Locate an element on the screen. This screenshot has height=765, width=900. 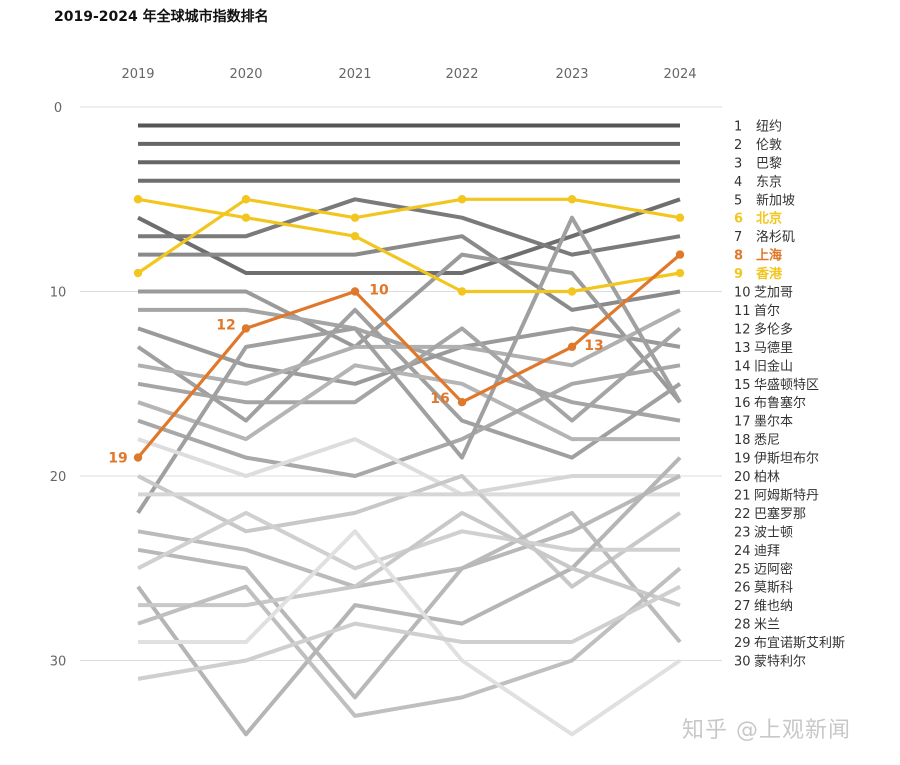
y-tick-label: 0 is located at coordinates (58, 108).